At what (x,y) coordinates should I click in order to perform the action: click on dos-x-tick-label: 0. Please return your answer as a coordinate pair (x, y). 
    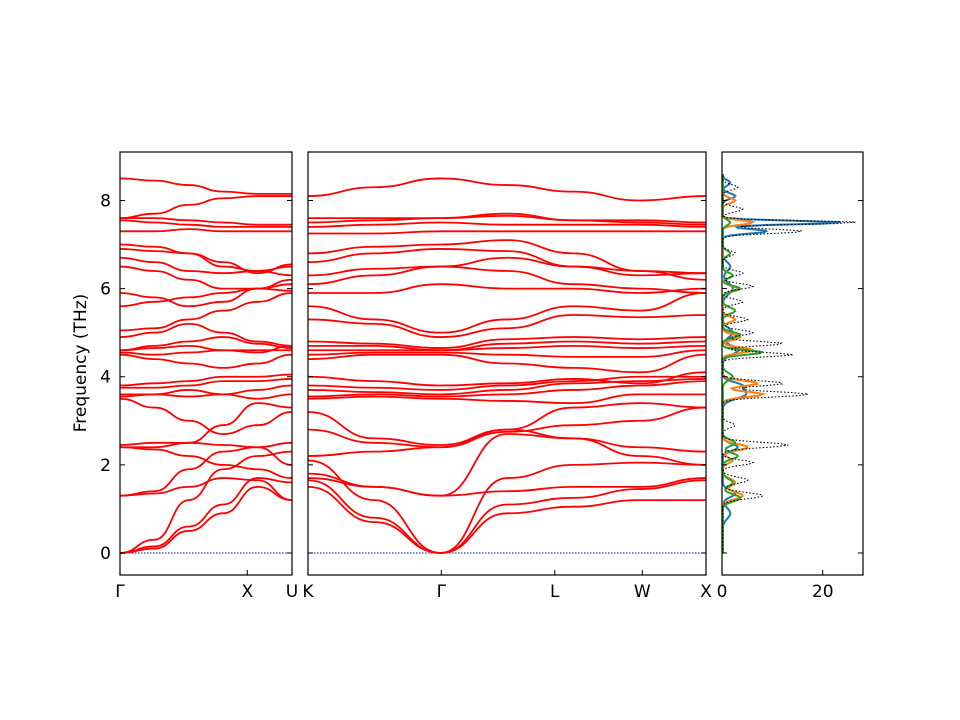
    Looking at the image, I should click on (722, 592).